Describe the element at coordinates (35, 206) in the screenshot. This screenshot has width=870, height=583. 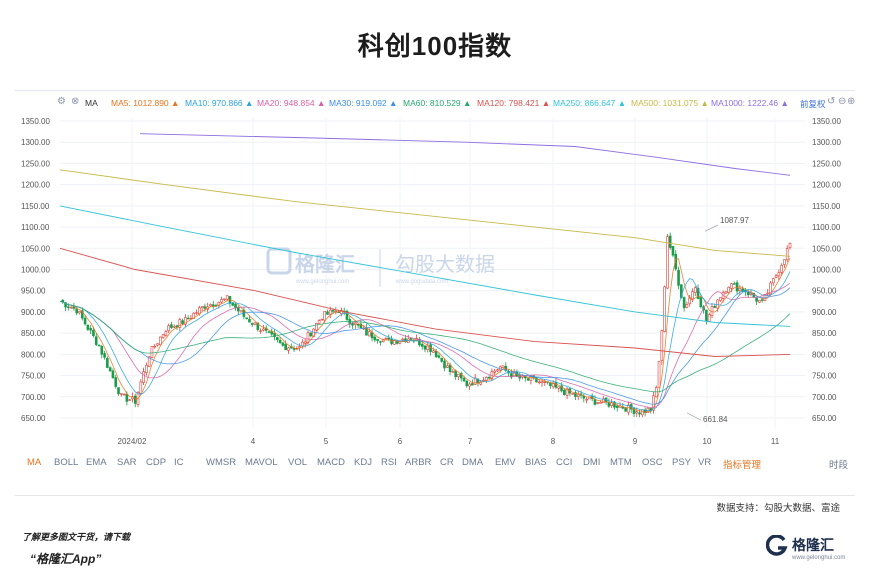
I see `y-tick-label-left: 1150.00` at that location.